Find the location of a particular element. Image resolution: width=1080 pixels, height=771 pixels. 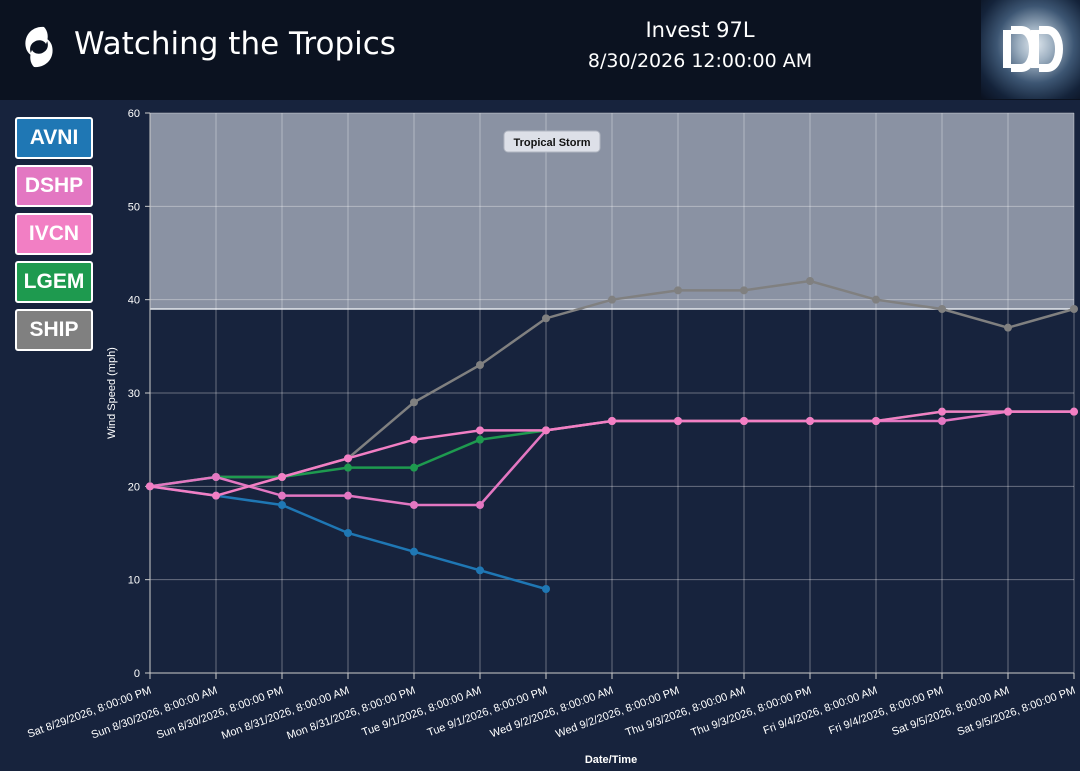

x-tick-label: Sat 9/5/2026, 8:00:00 PM is located at coordinates (1016, 712).